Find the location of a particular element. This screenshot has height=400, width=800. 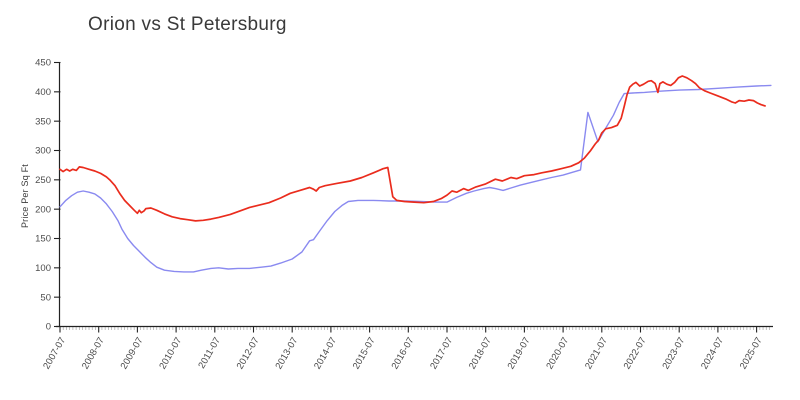

y-tick-label: 350 is located at coordinates (43, 121).